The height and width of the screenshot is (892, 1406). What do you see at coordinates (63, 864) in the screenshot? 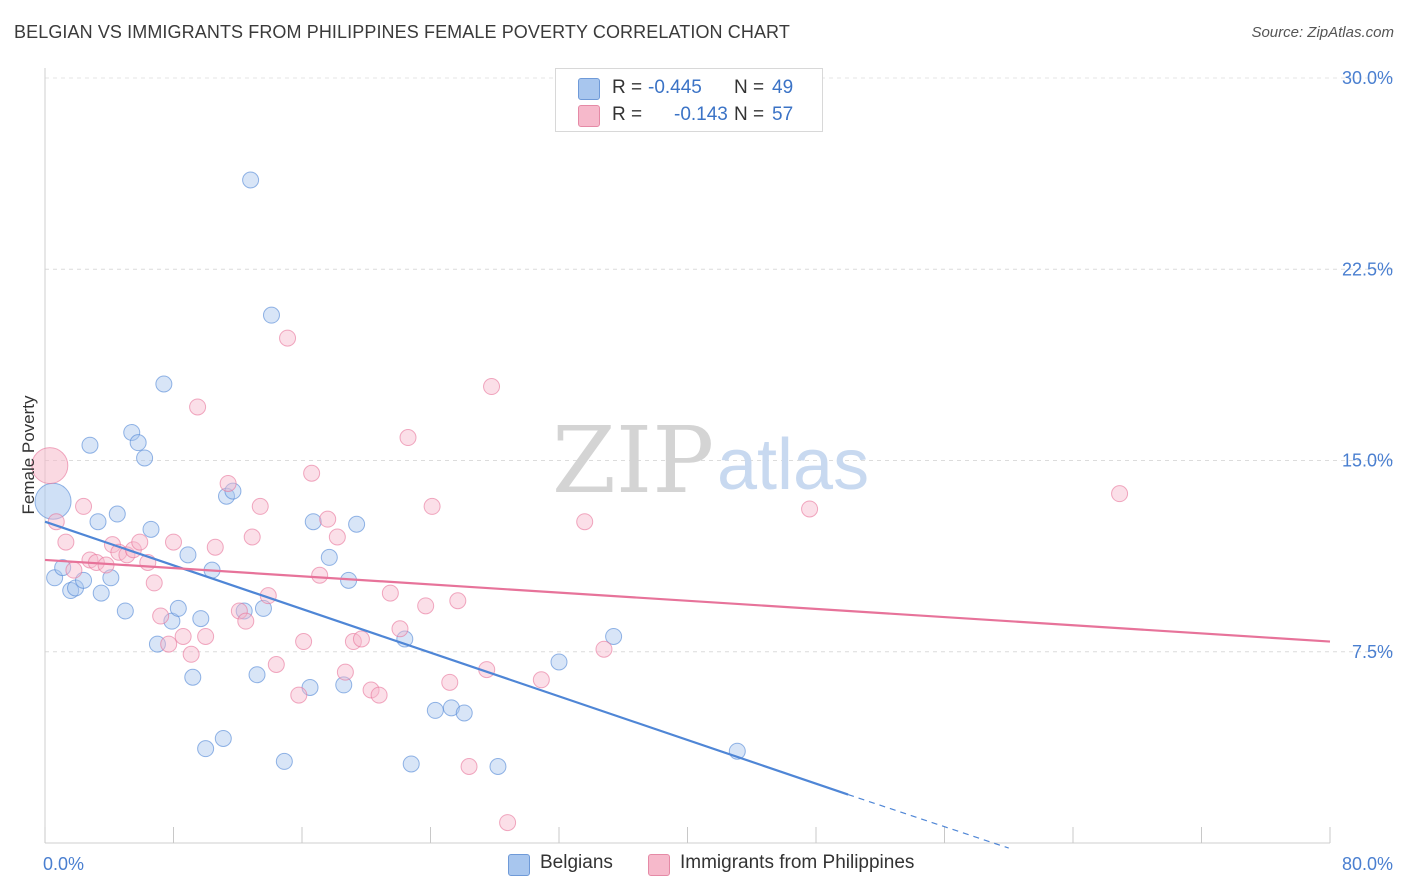
I see `x-tick-label-min: 0.0%` at bounding box center [63, 864].